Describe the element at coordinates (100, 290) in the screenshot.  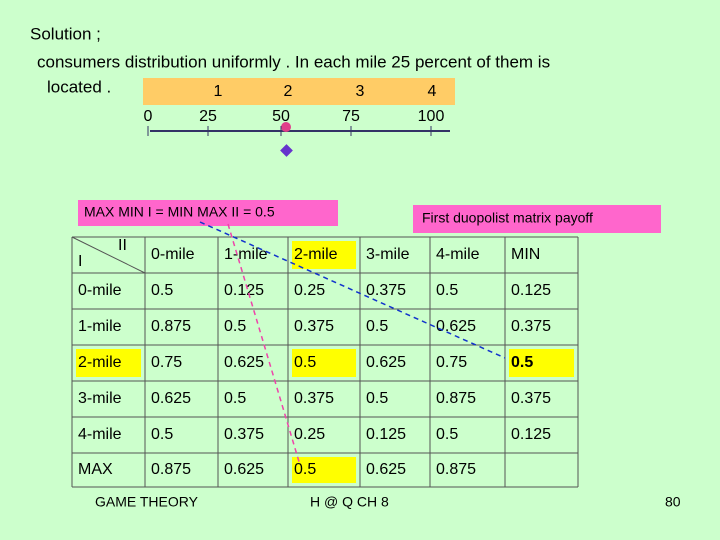
I see `row-header: 0-mile` at that location.